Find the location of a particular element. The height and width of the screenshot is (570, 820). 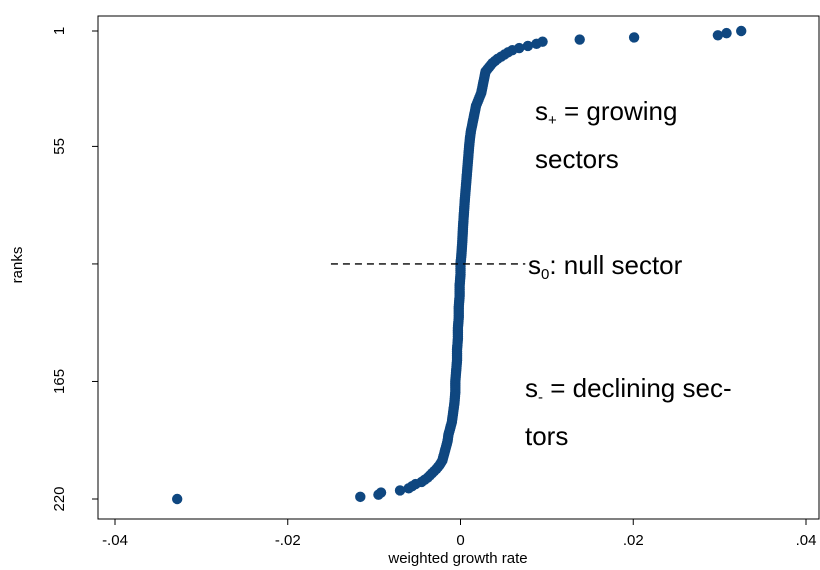

annotation-text: sectors is located at coordinates (577, 159).